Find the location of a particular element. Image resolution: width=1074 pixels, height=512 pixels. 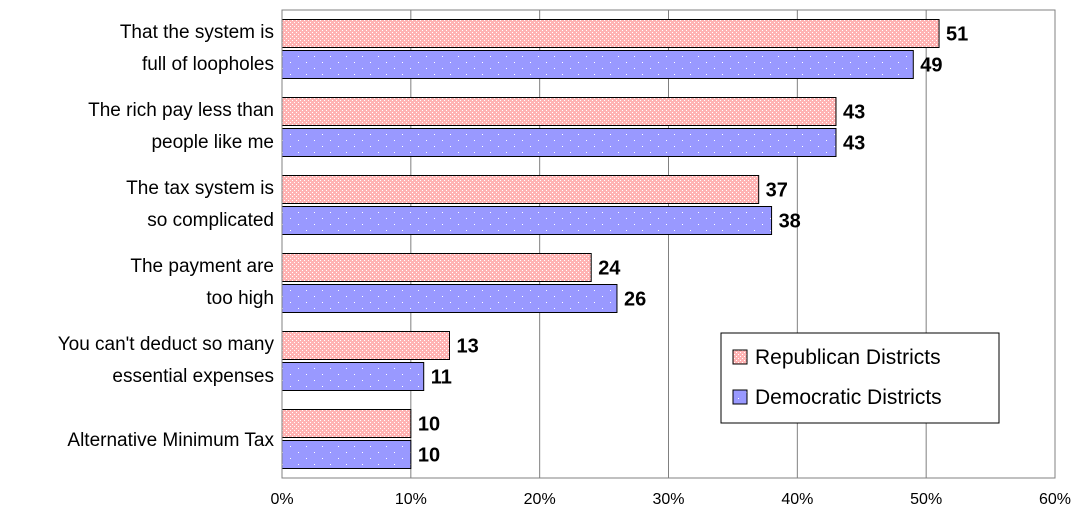

legend: Republican Districts Democratic Districts is located at coordinates (860, 378).